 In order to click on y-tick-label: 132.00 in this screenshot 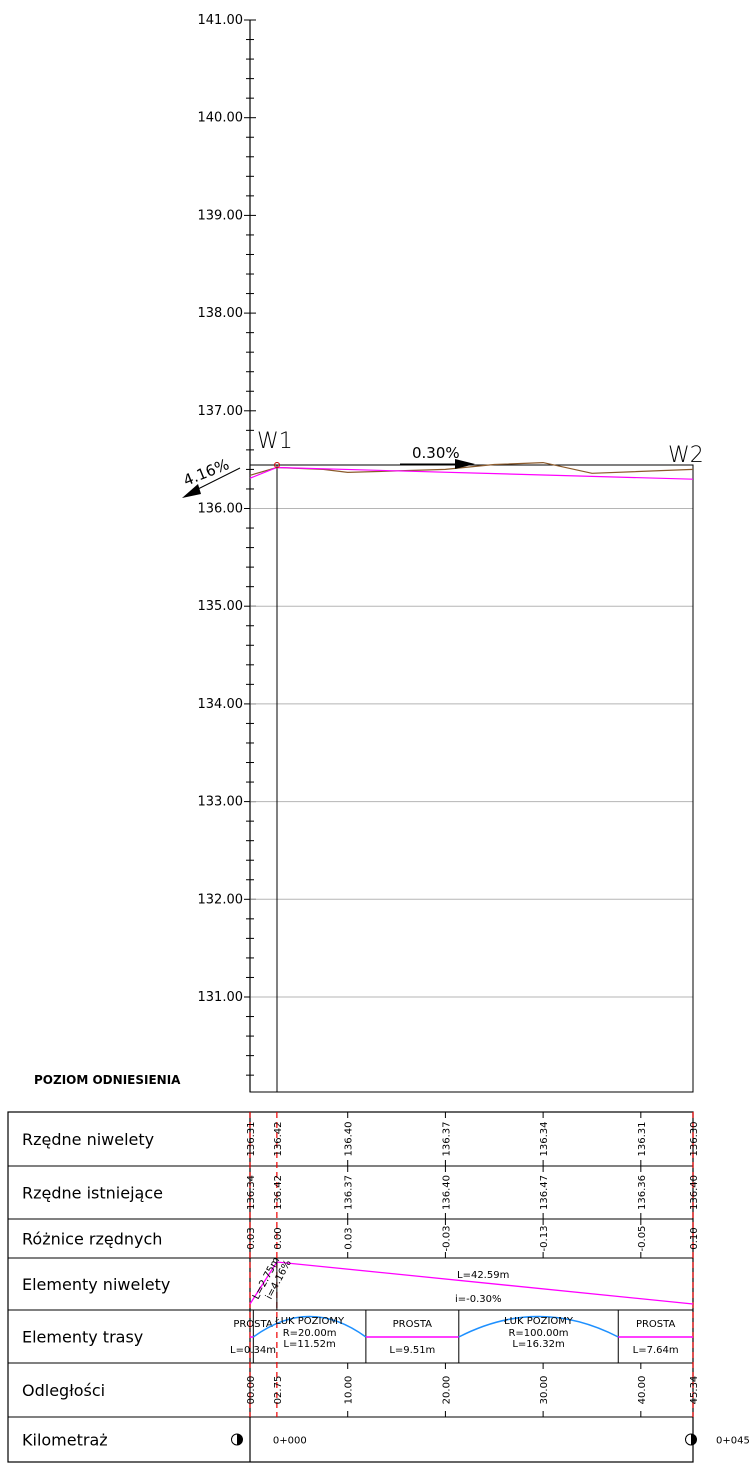, I will do `click(221, 899)`.